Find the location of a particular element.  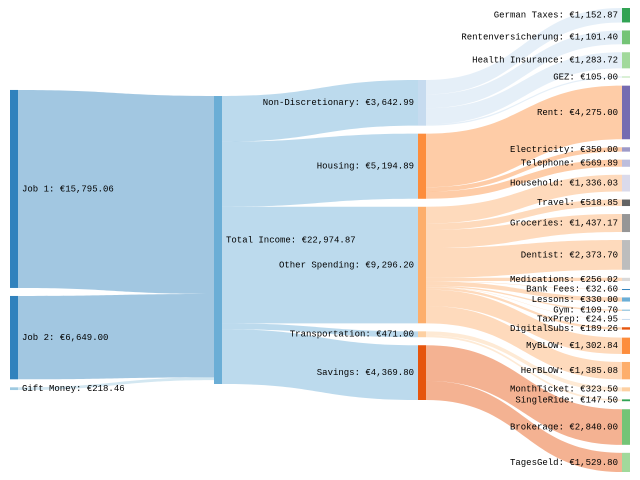

node-label: Total Income: €22,974.87 is located at coordinates (291, 240).